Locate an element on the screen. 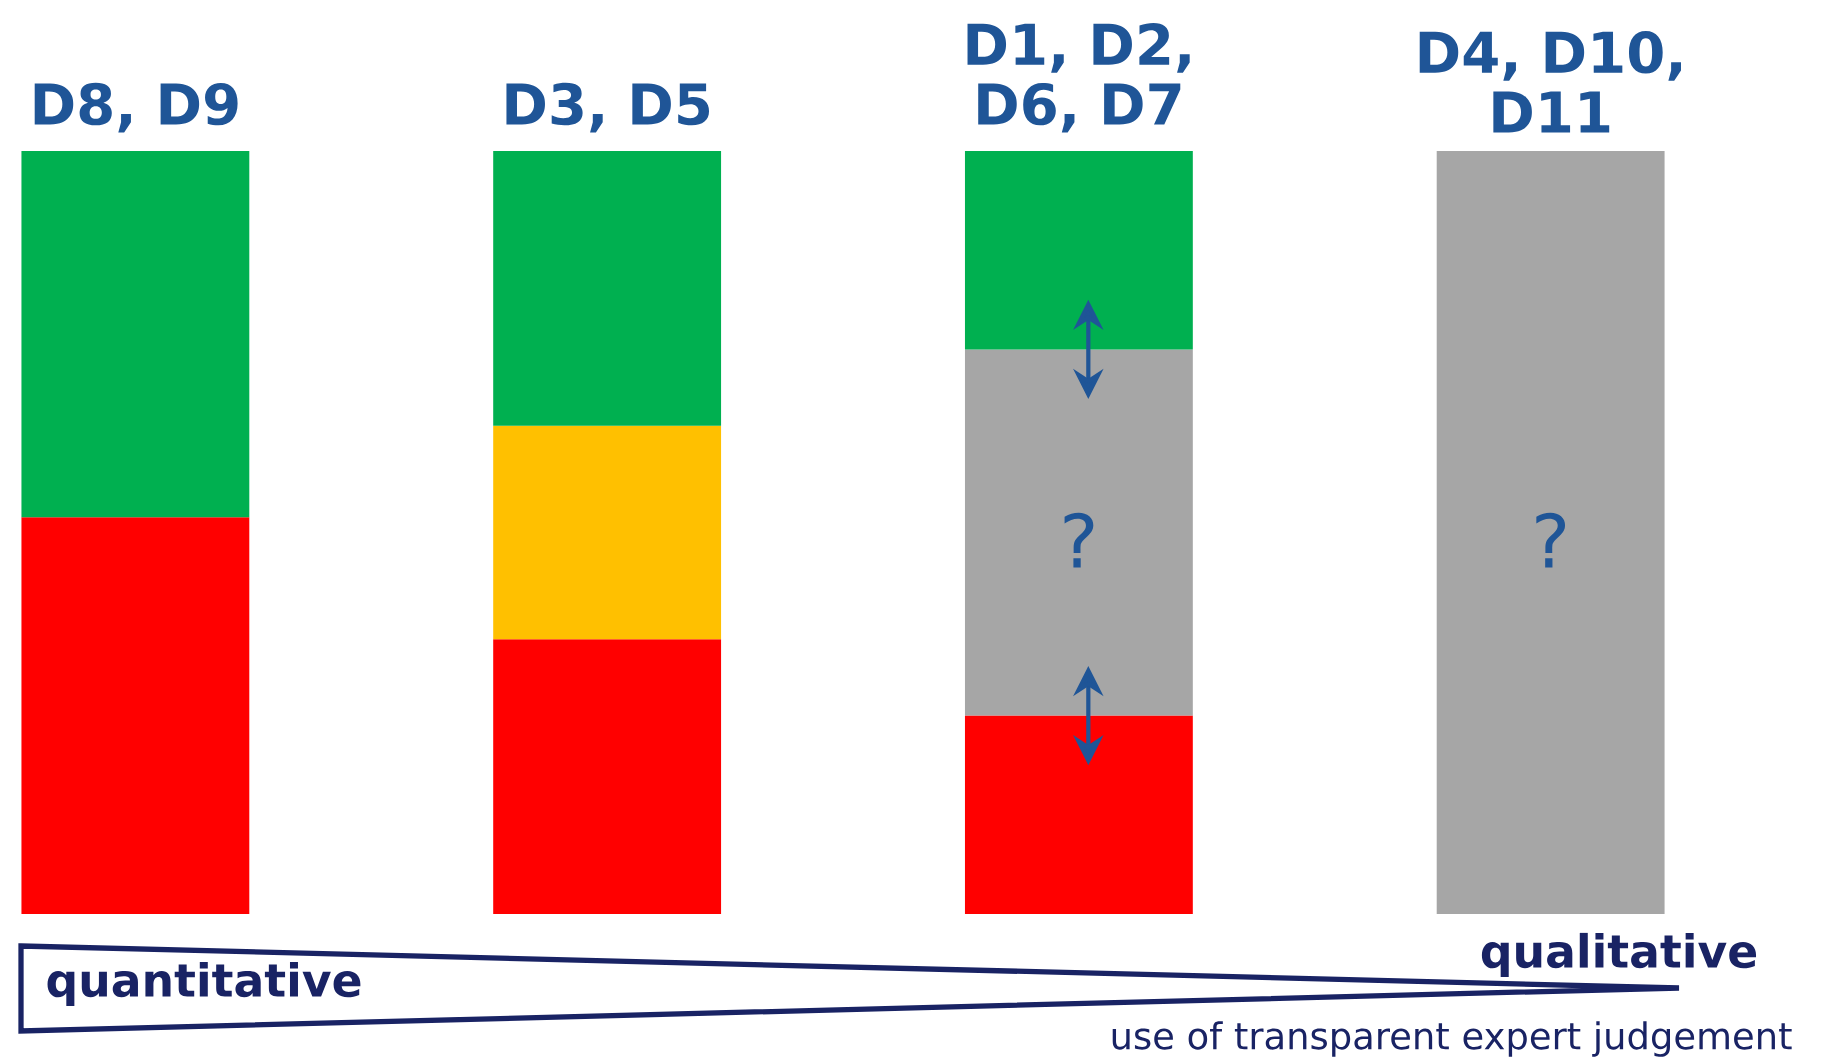 The width and height of the screenshot is (1826, 1064). text: use of transparent expert judgement is located at coordinates (1452, 1039).